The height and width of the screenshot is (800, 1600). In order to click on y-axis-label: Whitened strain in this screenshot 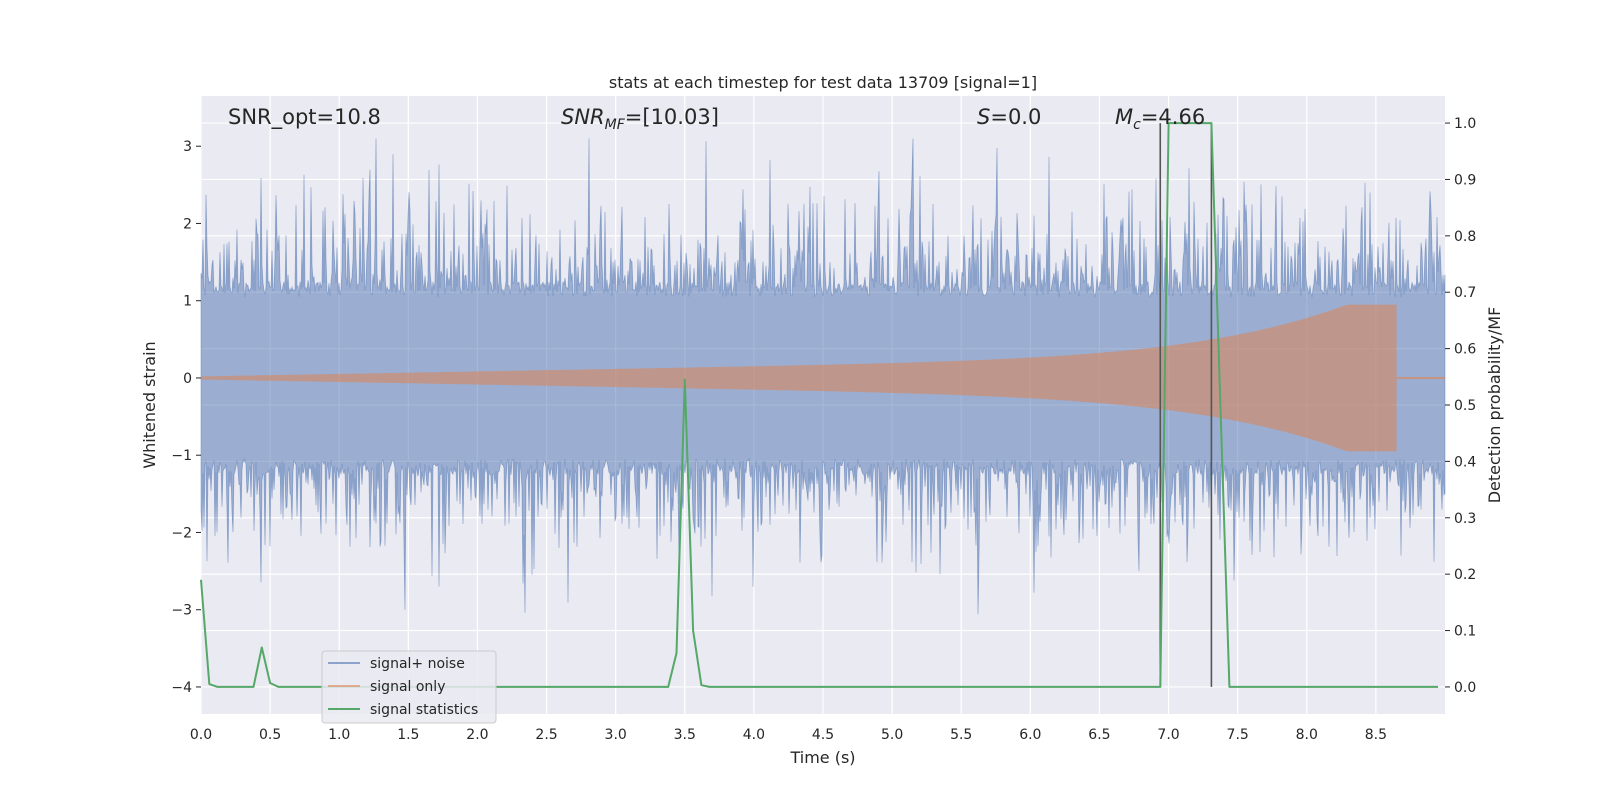, I will do `click(149, 404)`.